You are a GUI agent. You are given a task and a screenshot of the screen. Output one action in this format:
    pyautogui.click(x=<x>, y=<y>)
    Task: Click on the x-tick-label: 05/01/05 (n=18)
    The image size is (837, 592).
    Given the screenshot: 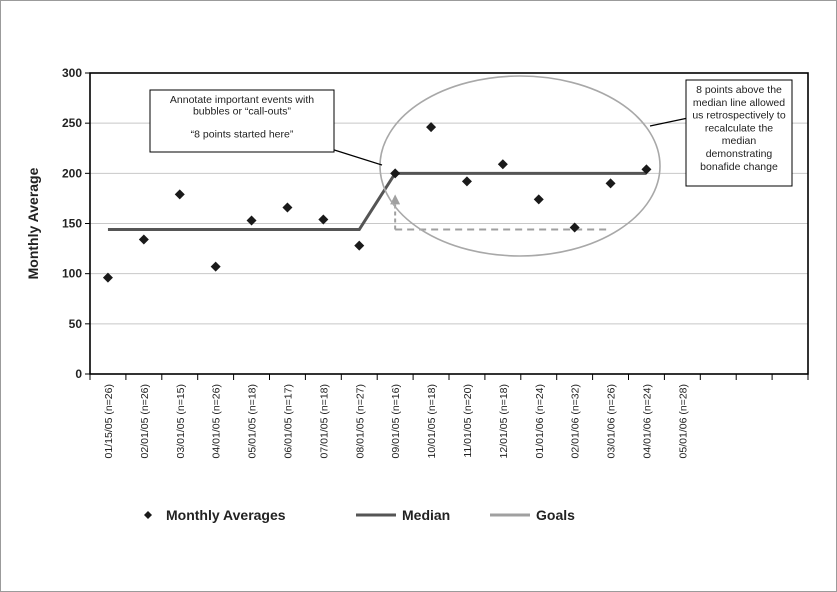 What is the action you would take?
    pyautogui.click(x=253, y=421)
    